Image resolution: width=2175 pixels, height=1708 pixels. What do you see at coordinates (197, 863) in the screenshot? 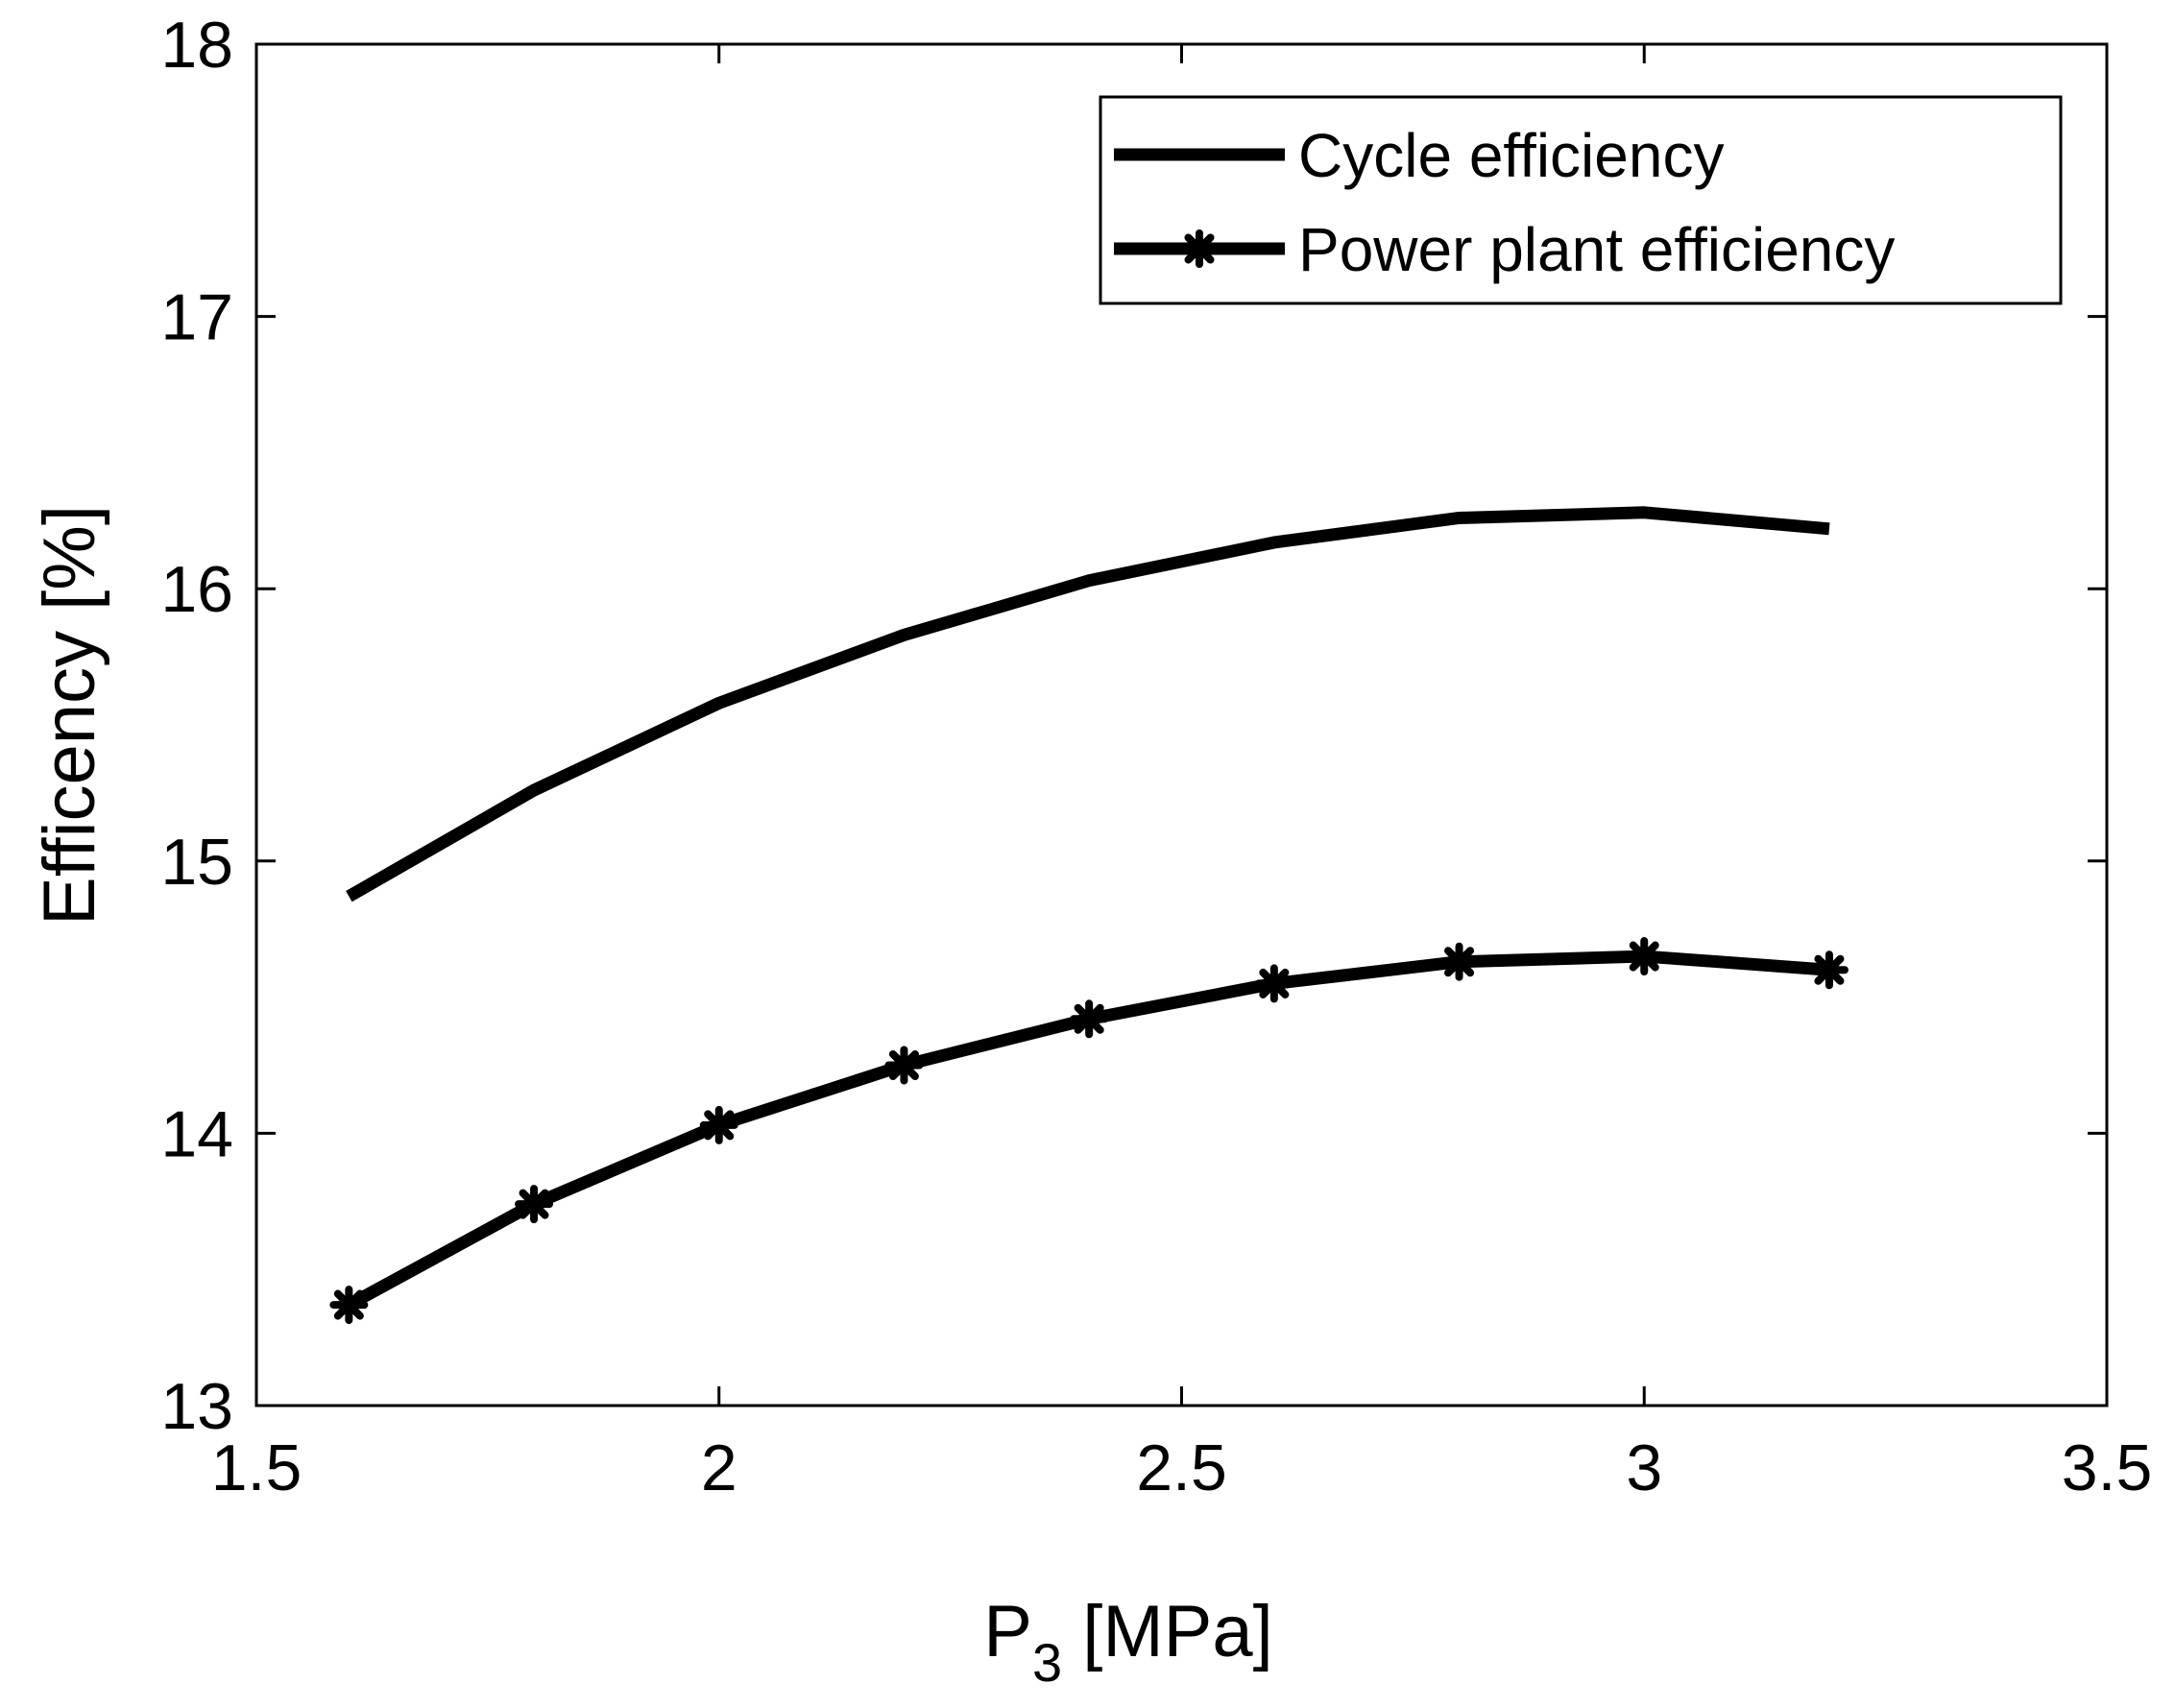
I see `y-tick-label: 15` at bounding box center [197, 863].